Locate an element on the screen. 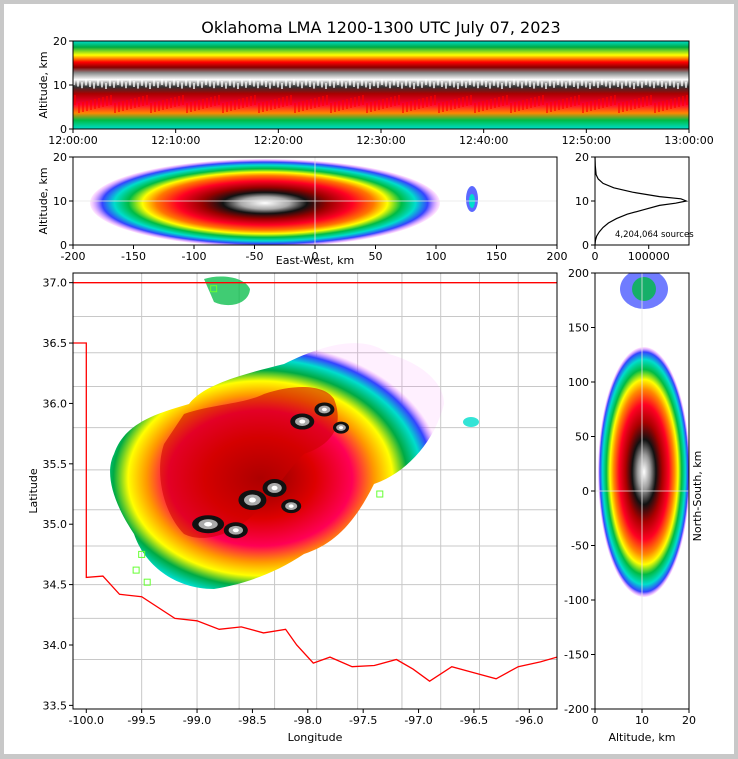  time-height-xtick-label: 12:30:00 is located at coordinates (380, 140).